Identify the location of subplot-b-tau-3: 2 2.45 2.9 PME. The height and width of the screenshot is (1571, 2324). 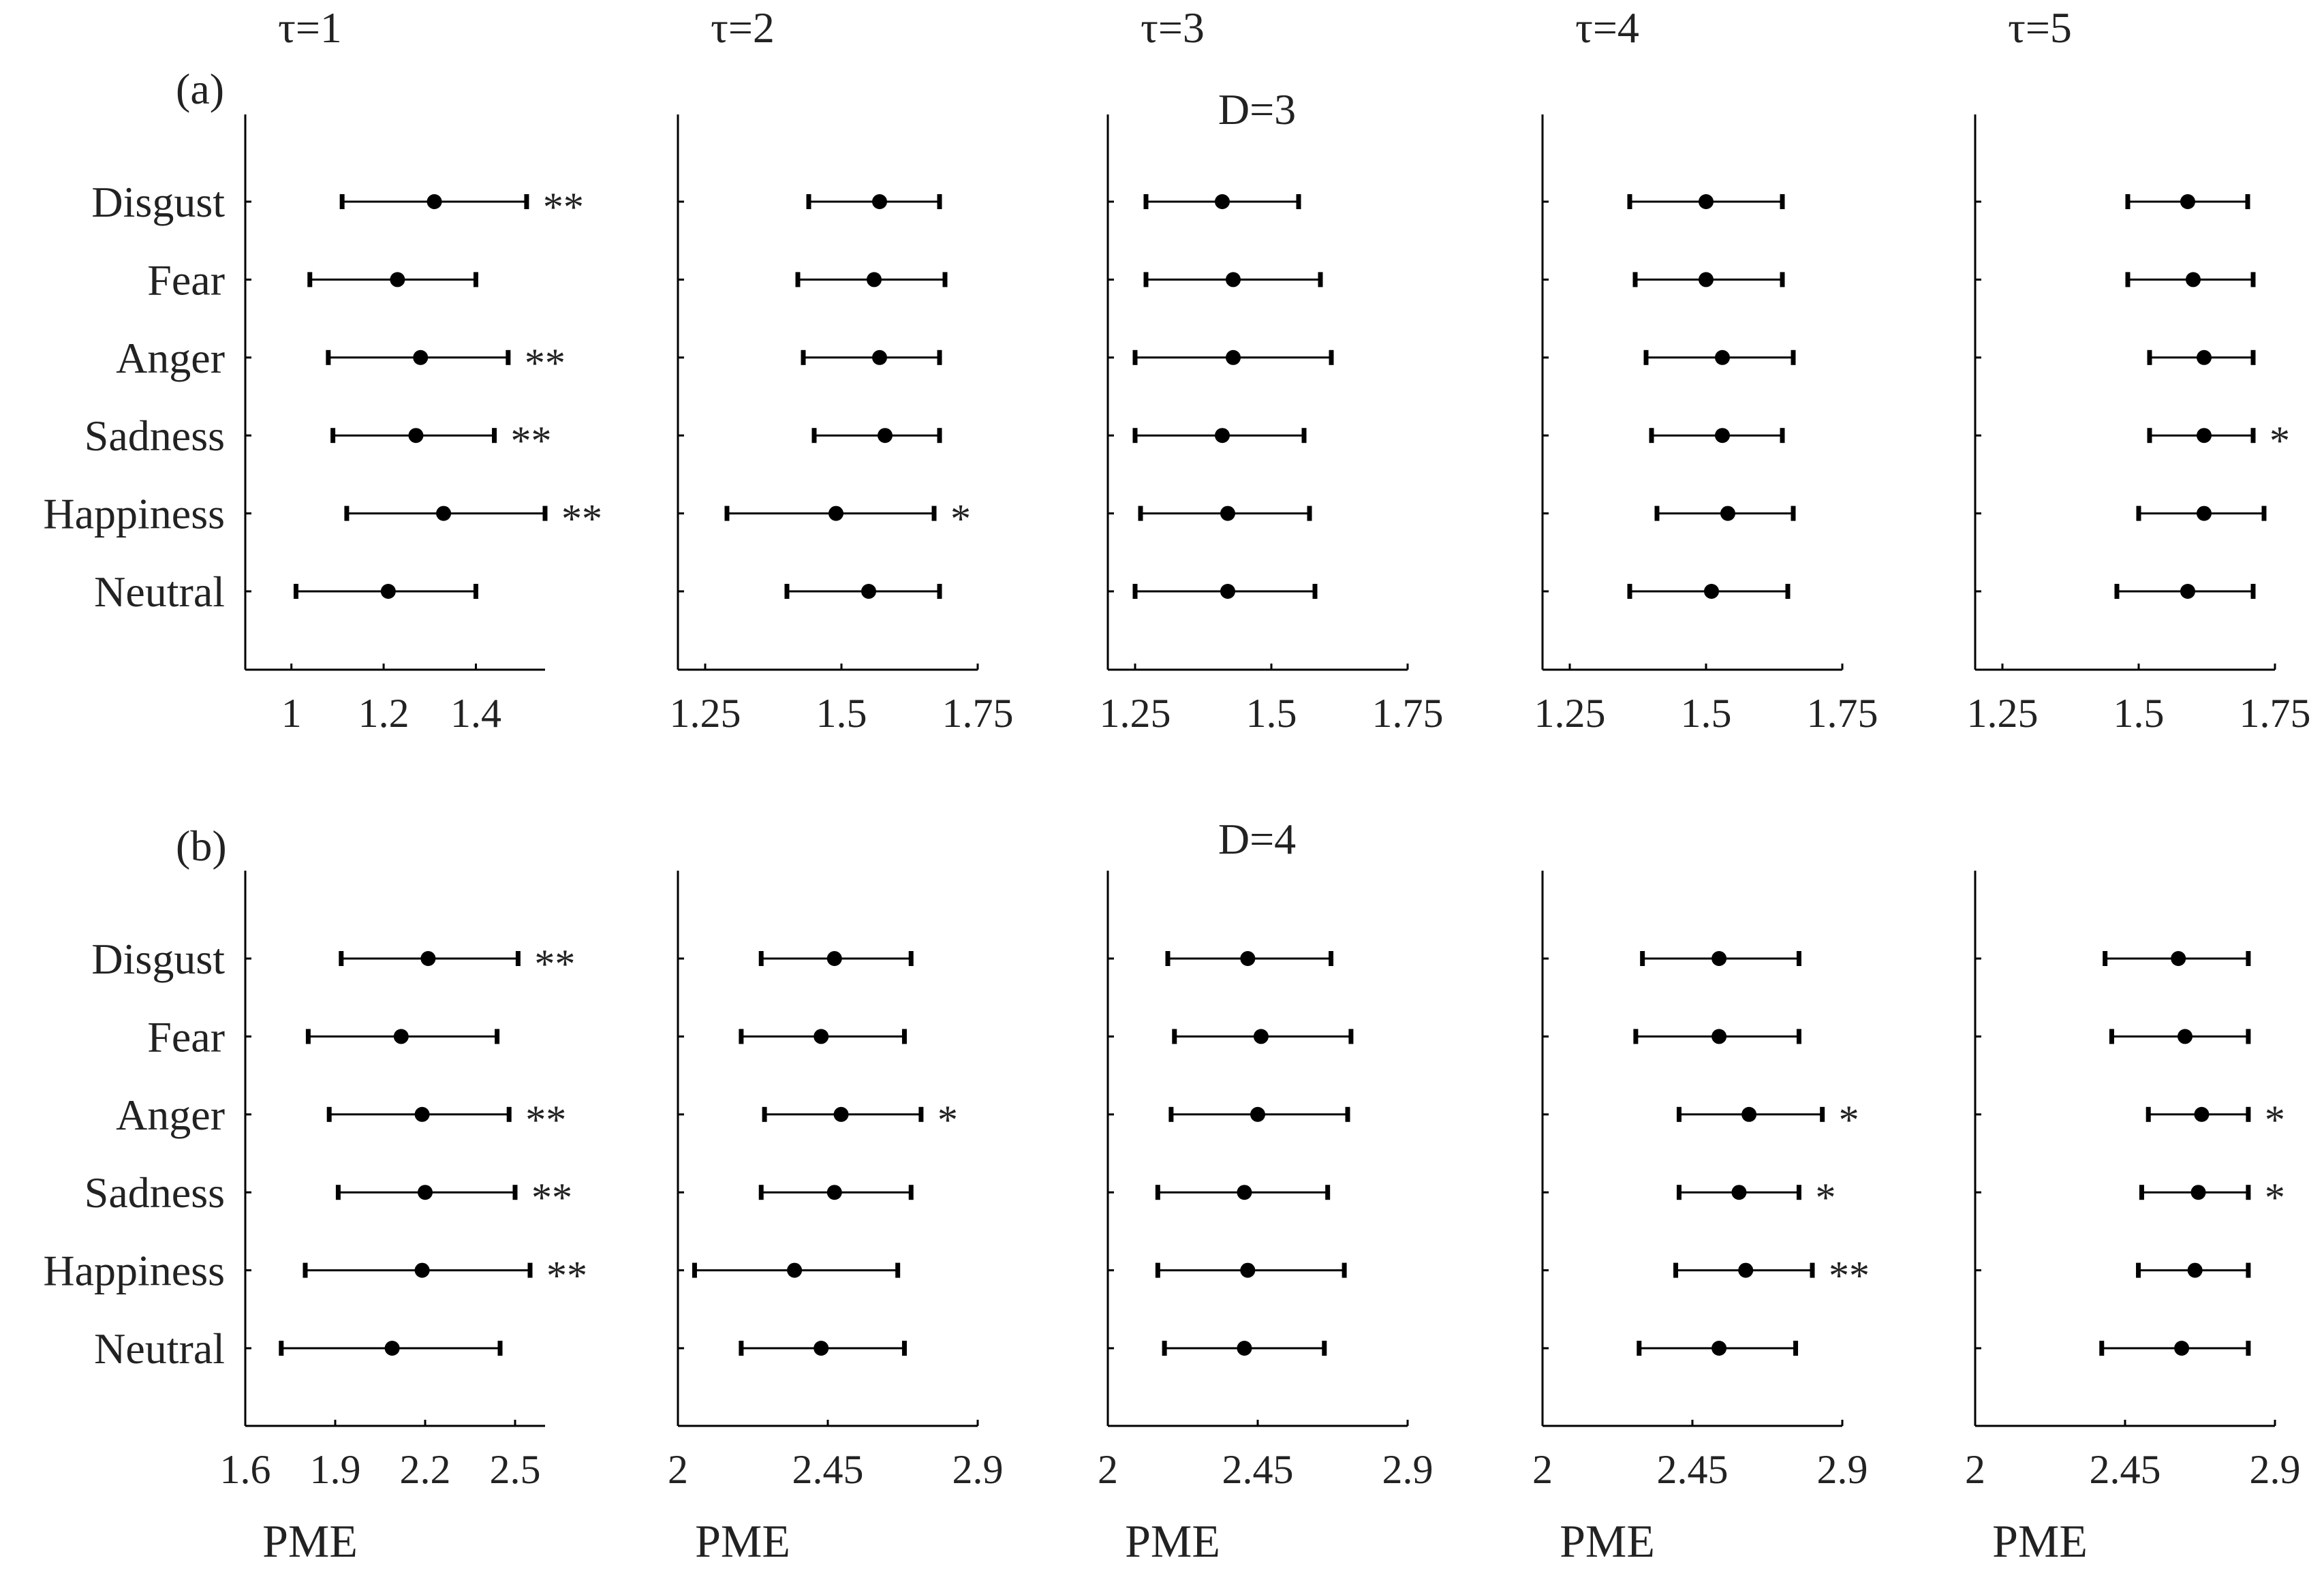
(1266, 1219).